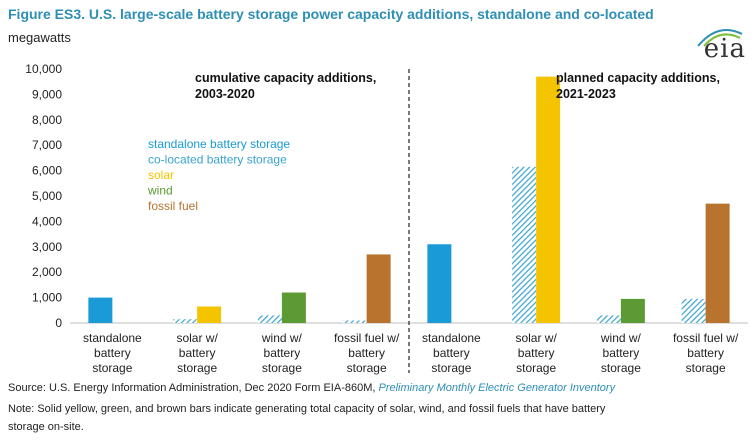 Image resolution: width=756 pixels, height=444 pixels. I want to click on annotation-planned: planned capacity additions, 2021-2023, so click(638, 86).